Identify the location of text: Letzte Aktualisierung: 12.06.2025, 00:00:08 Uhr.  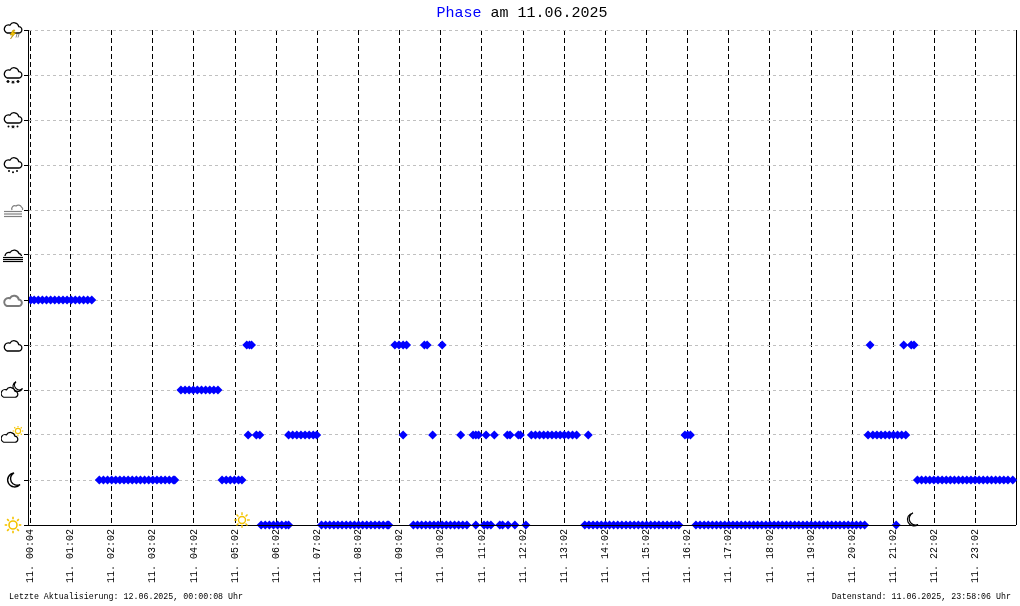
(126, 596).